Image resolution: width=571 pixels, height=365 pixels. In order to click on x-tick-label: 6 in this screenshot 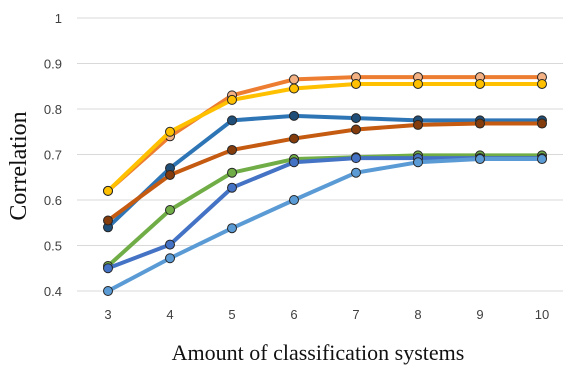, I will do `click(293, 314)`.